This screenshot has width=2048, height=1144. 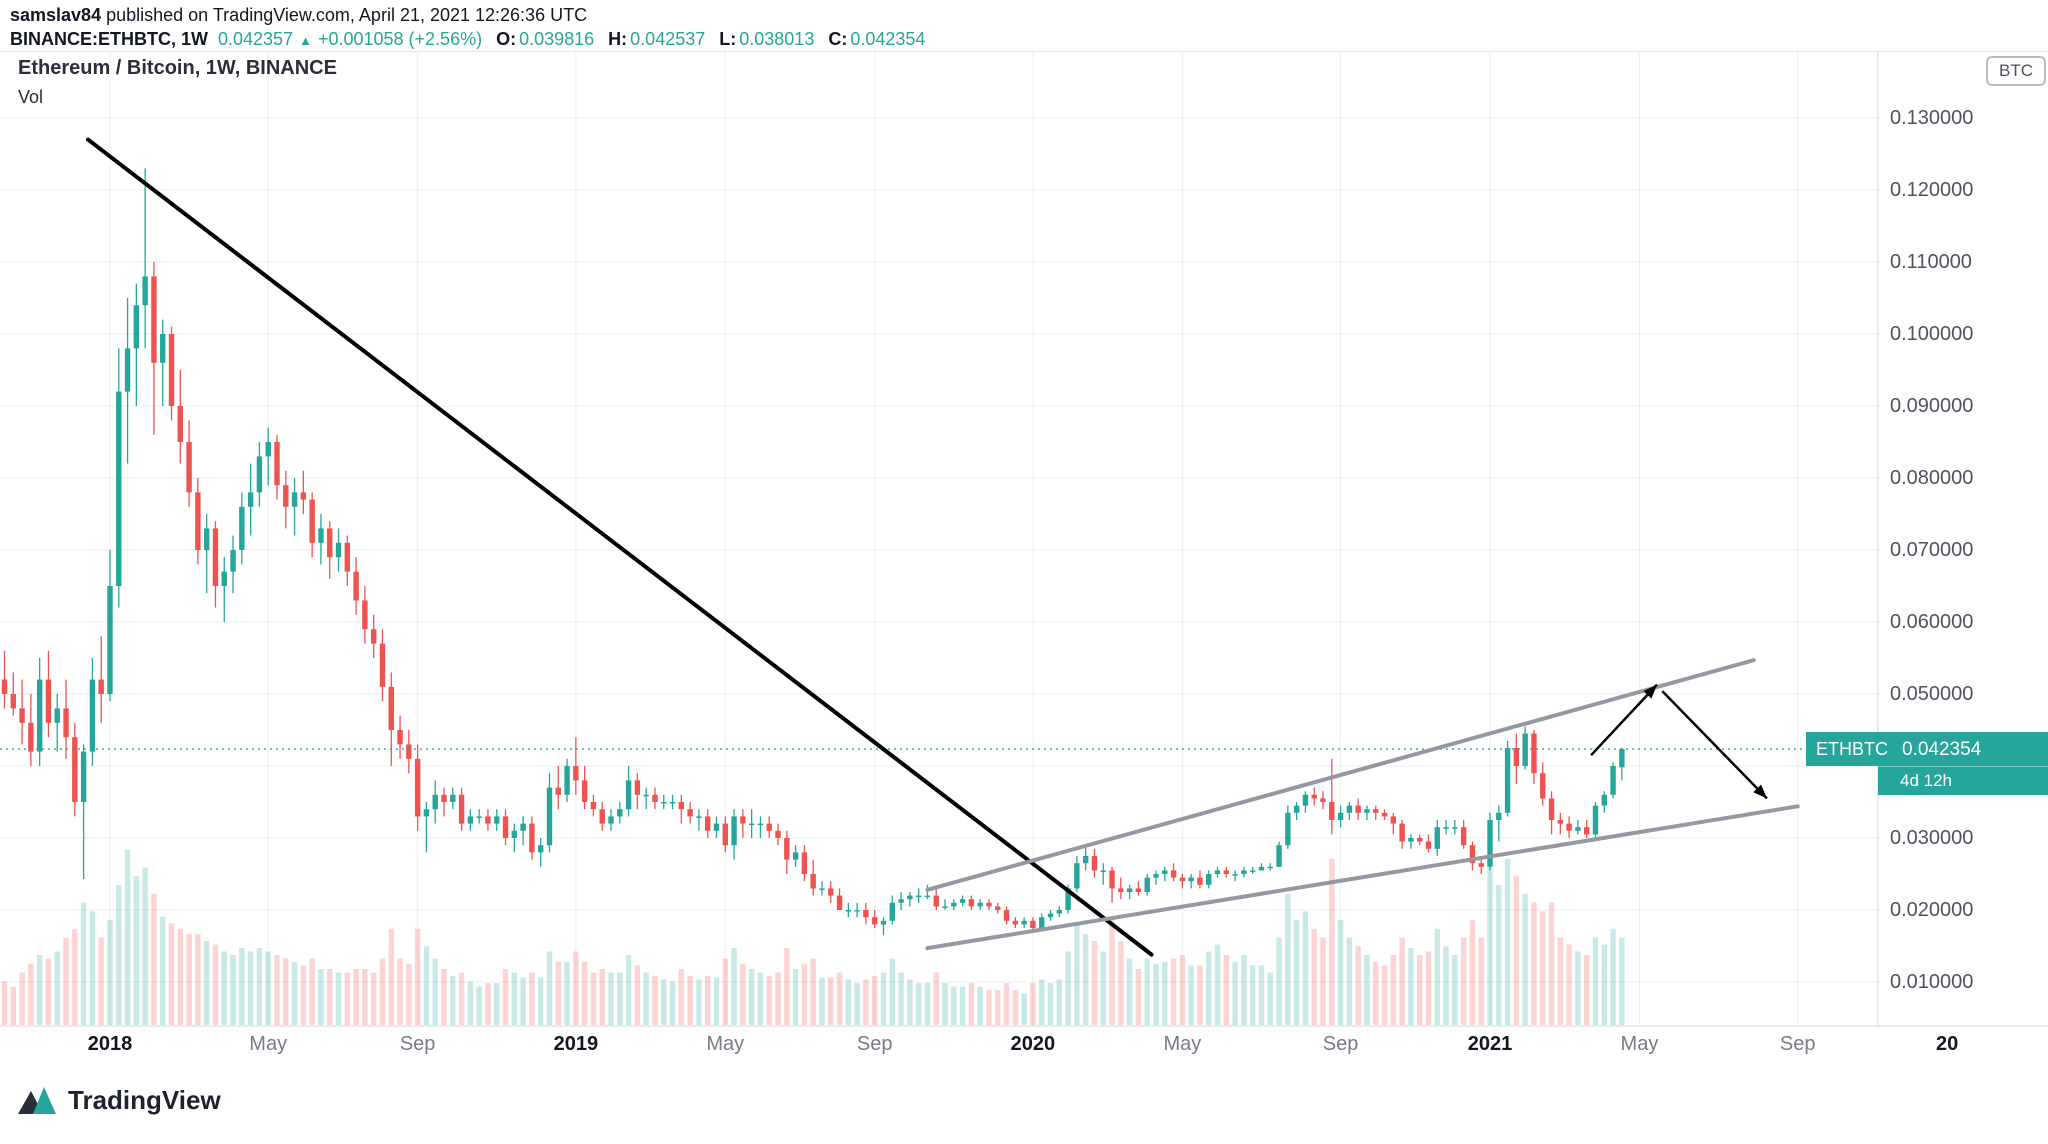 I want to click on current-price-tag: ETHBTC 0.042354, so click(x=1927, y=749).